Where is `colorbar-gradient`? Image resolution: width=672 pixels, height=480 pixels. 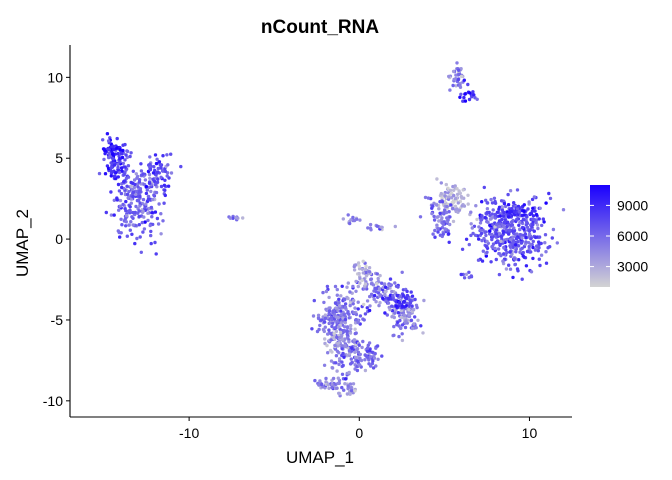 colorbar-gradient is located at coordinates (600, 236).